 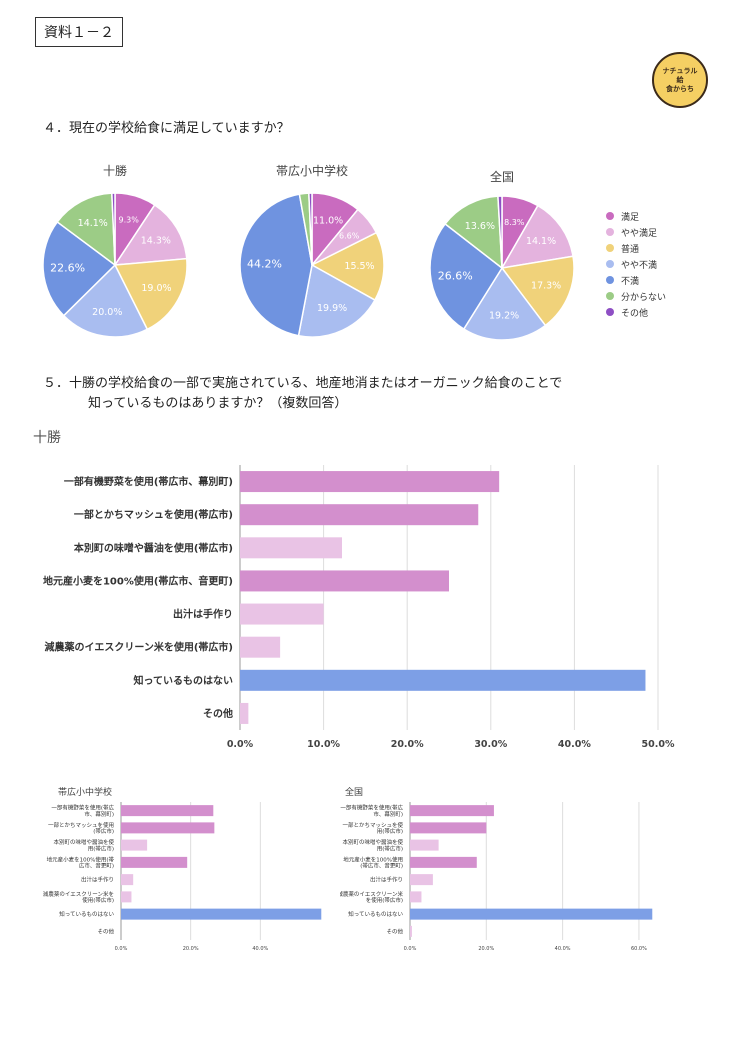 What do you see at coordinates (67, 267) in the screenshot?
I see `pie-data-label: 22.6%` at bounding box center [67, 267].